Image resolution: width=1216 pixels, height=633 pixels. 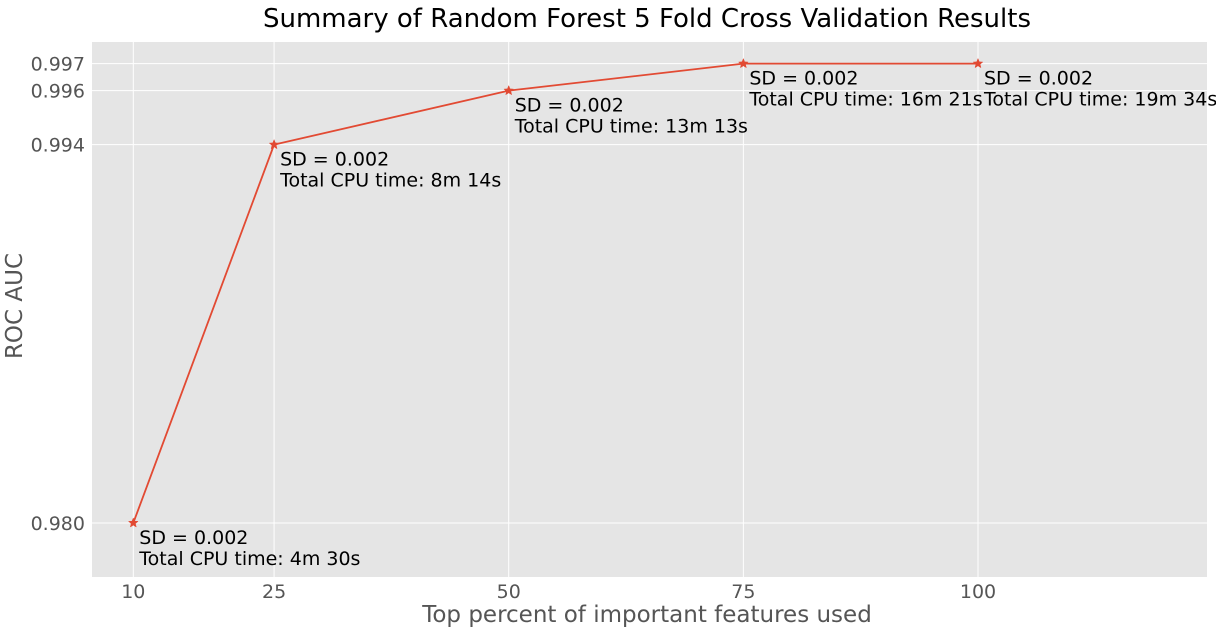 What do you see at coordinates (509, 592) in the screenshot?
I see `x-tick-label: 50` at bounding box center [509, 592].